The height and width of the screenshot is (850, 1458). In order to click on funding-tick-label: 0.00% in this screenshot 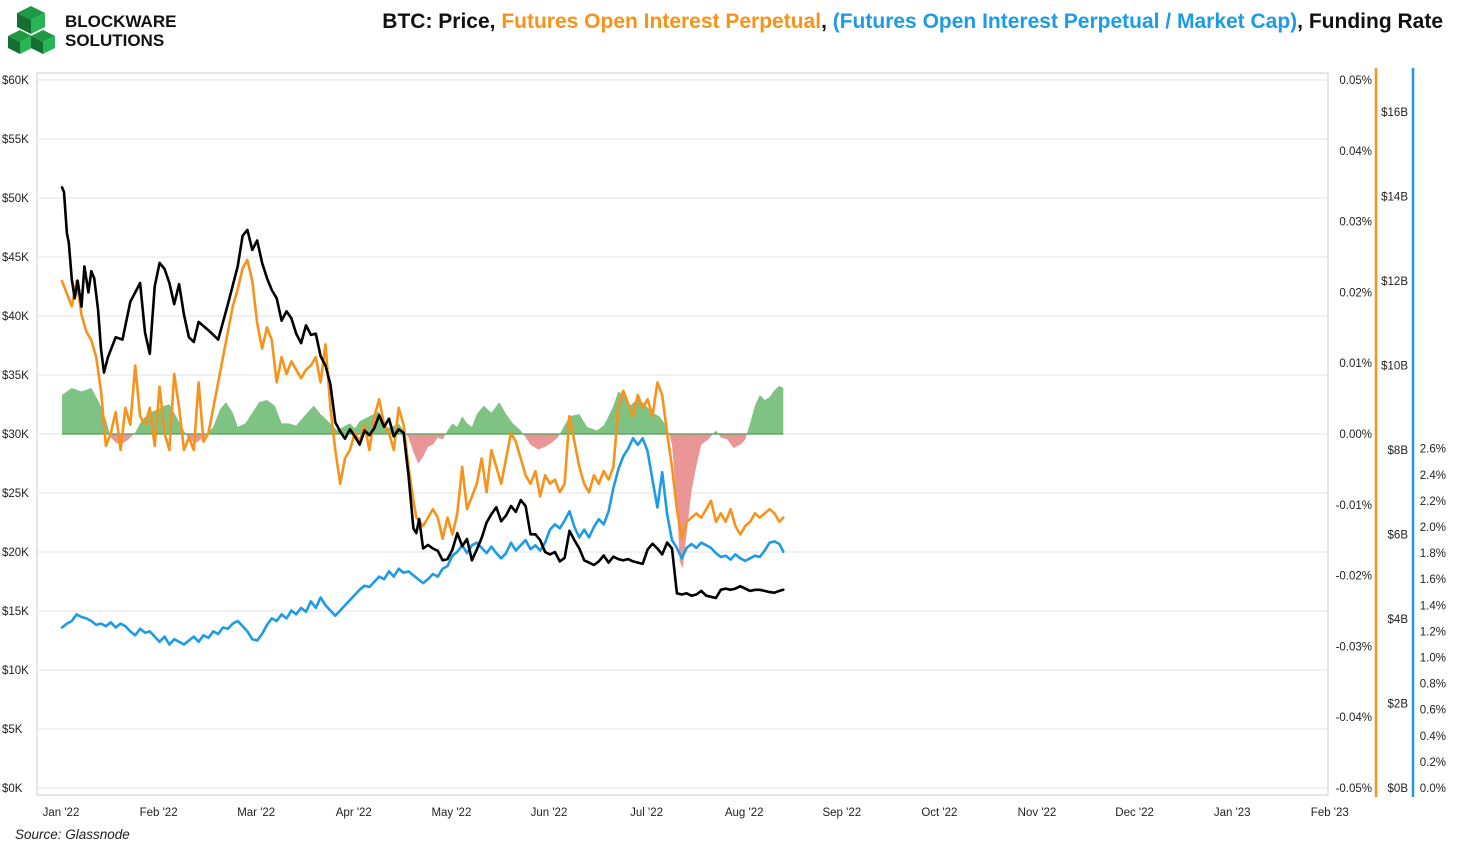, I will do `click(1355, 435)`.